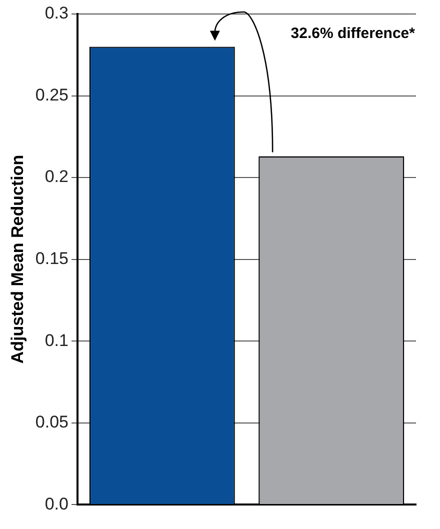 Image resolution: width=440 pixels, height=529 pixels. What do you see at coordinates (56, 13) in the screenshot?
I see `y-tick-label: 0.3` at bounding box center [56, 13].